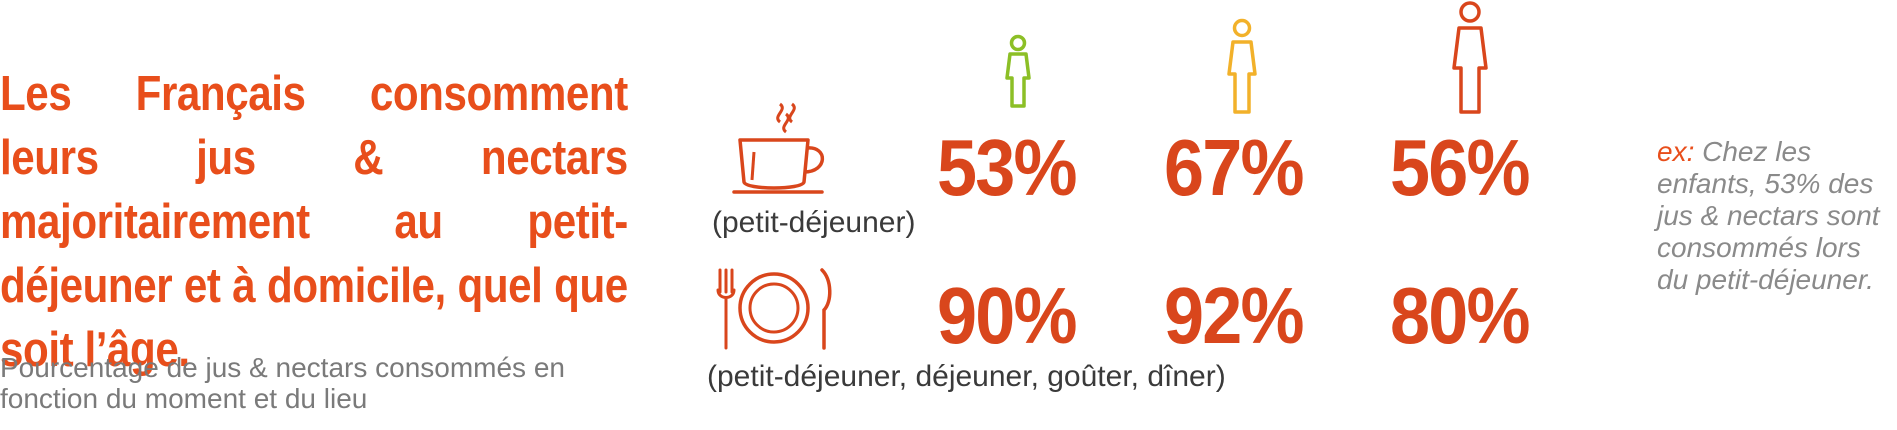 This screenshot has width=1897, height=430. What do you see at coordinates (1234, 315) in the screenshot?
I see `value-meals-teens: 92%` at bounding box center [1234, 315].